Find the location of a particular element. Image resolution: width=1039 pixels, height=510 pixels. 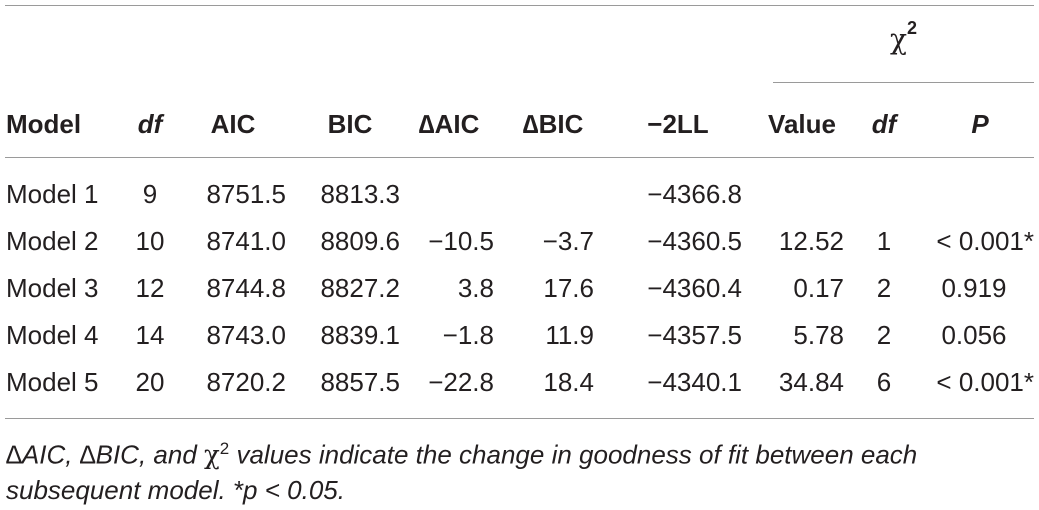

header-df: df is located at coordinates (150, 124).